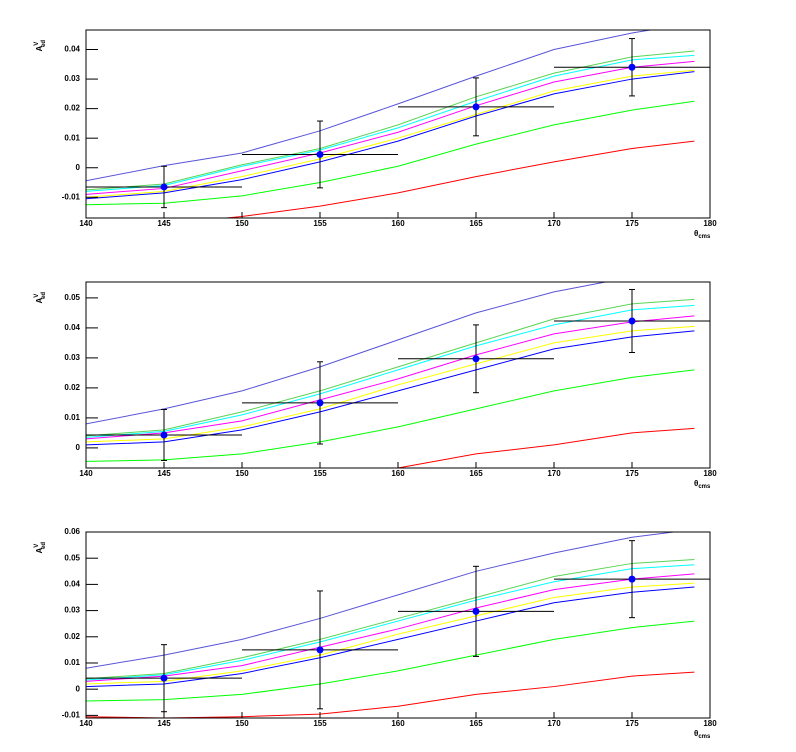 Image resolution: width=796 pixels, height=752 pixels. What do you see at coordinates (72, 531) in the screenshot?
I see `y-tick-label: 0.06` at bounding box center [72, 531].